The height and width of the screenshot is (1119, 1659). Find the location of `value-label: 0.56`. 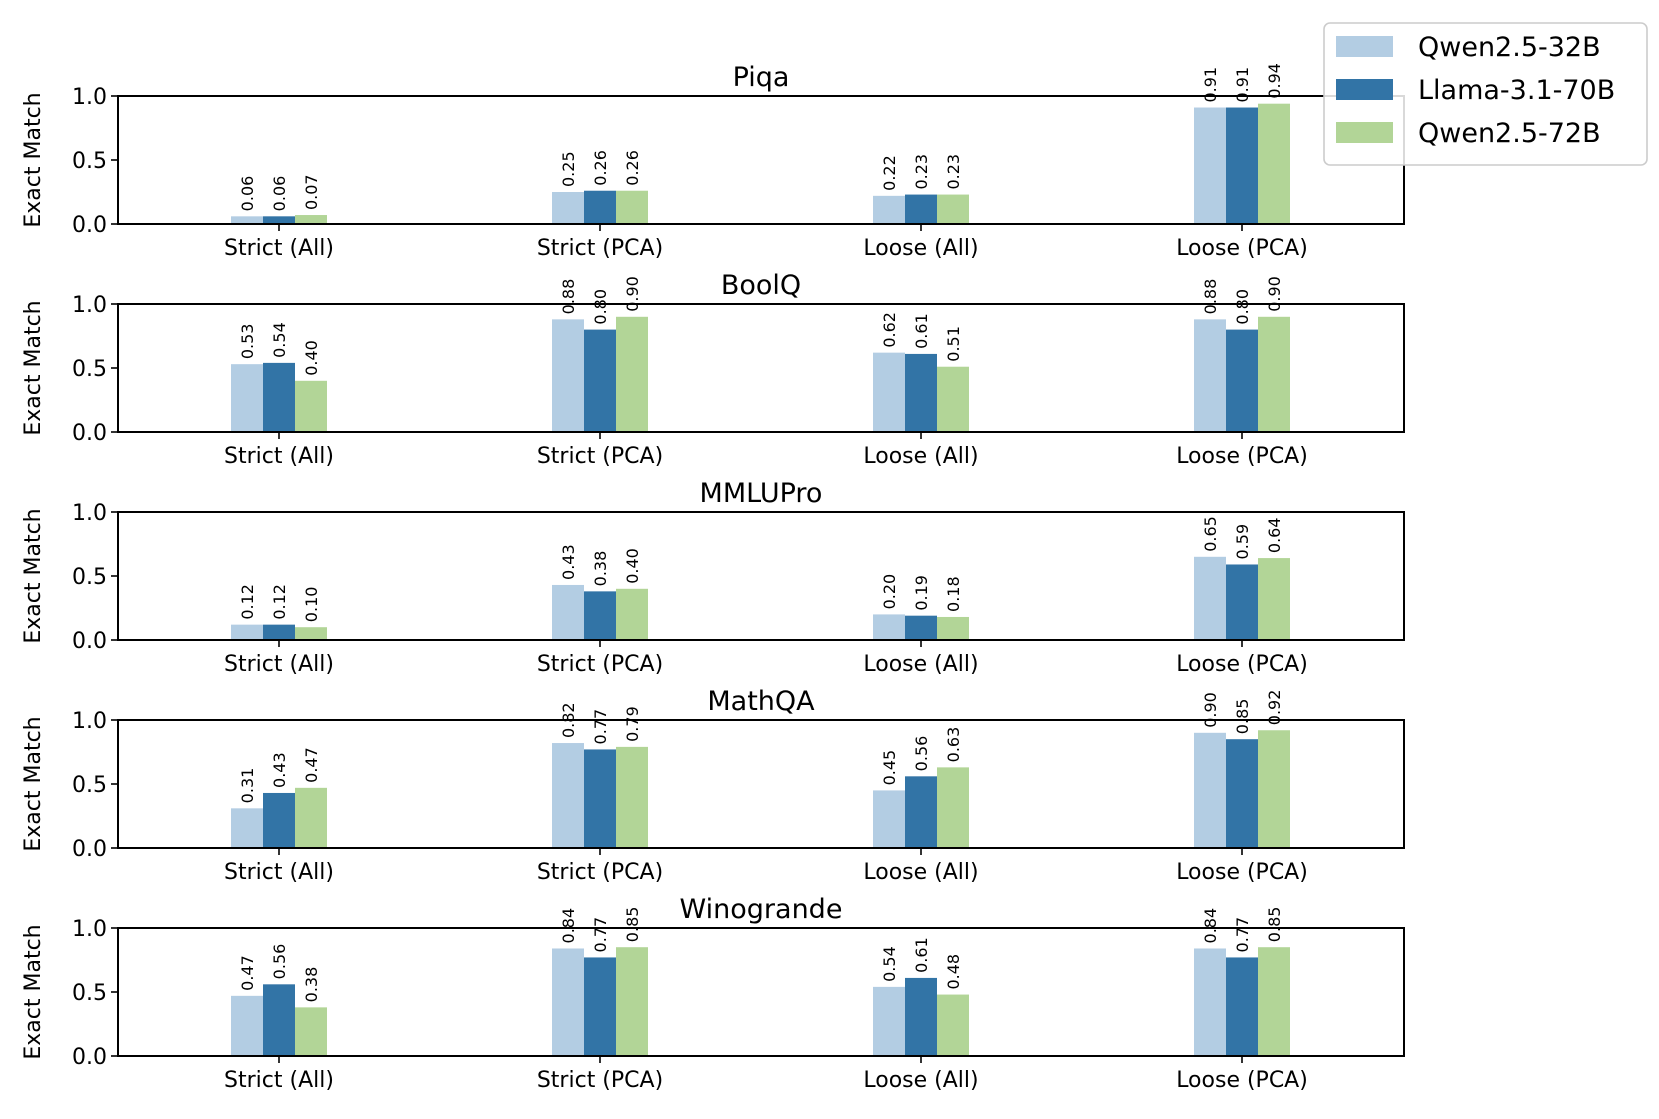

value-label: 0.56 is located at coordinates (921, 754).